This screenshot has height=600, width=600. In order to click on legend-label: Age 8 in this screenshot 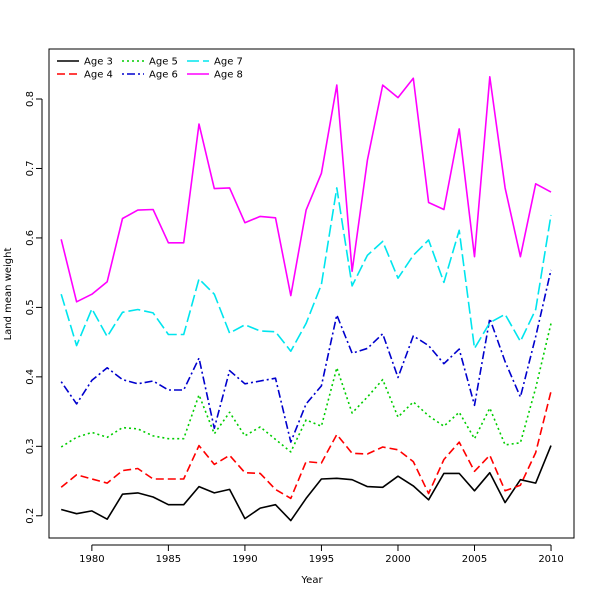, I will do `click(228, 75)`.